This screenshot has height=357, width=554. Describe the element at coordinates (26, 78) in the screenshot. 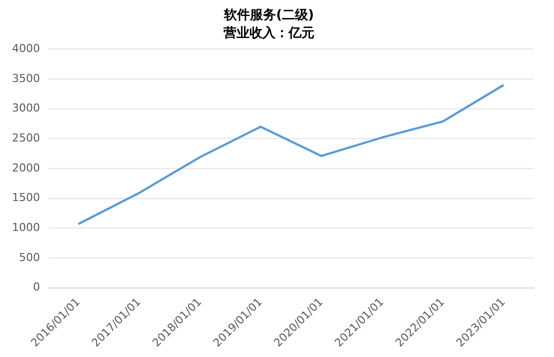

I see `y-tick-label: 3500` at that location.